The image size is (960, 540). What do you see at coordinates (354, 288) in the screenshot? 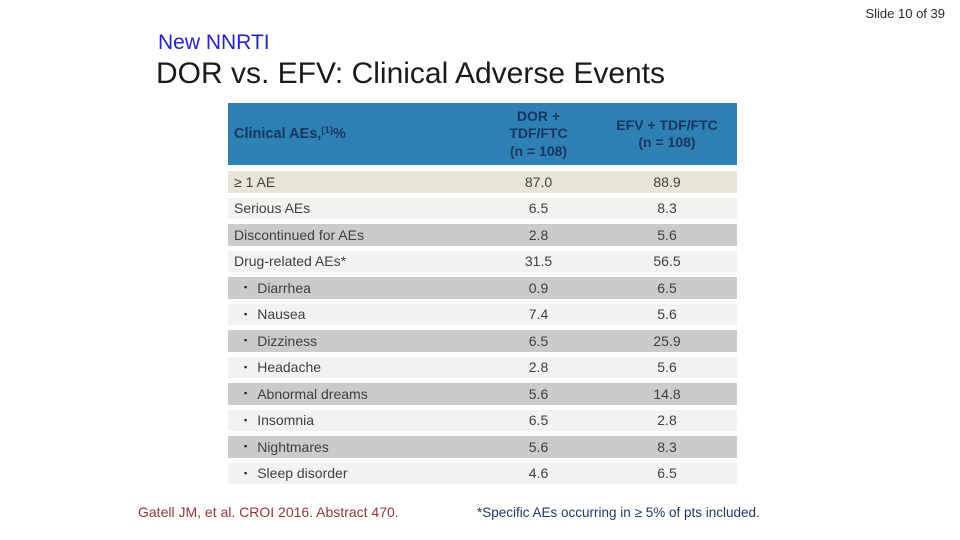
I see `row-label-cell: ▪ Diarrhea` at bounding box center [354, 288].